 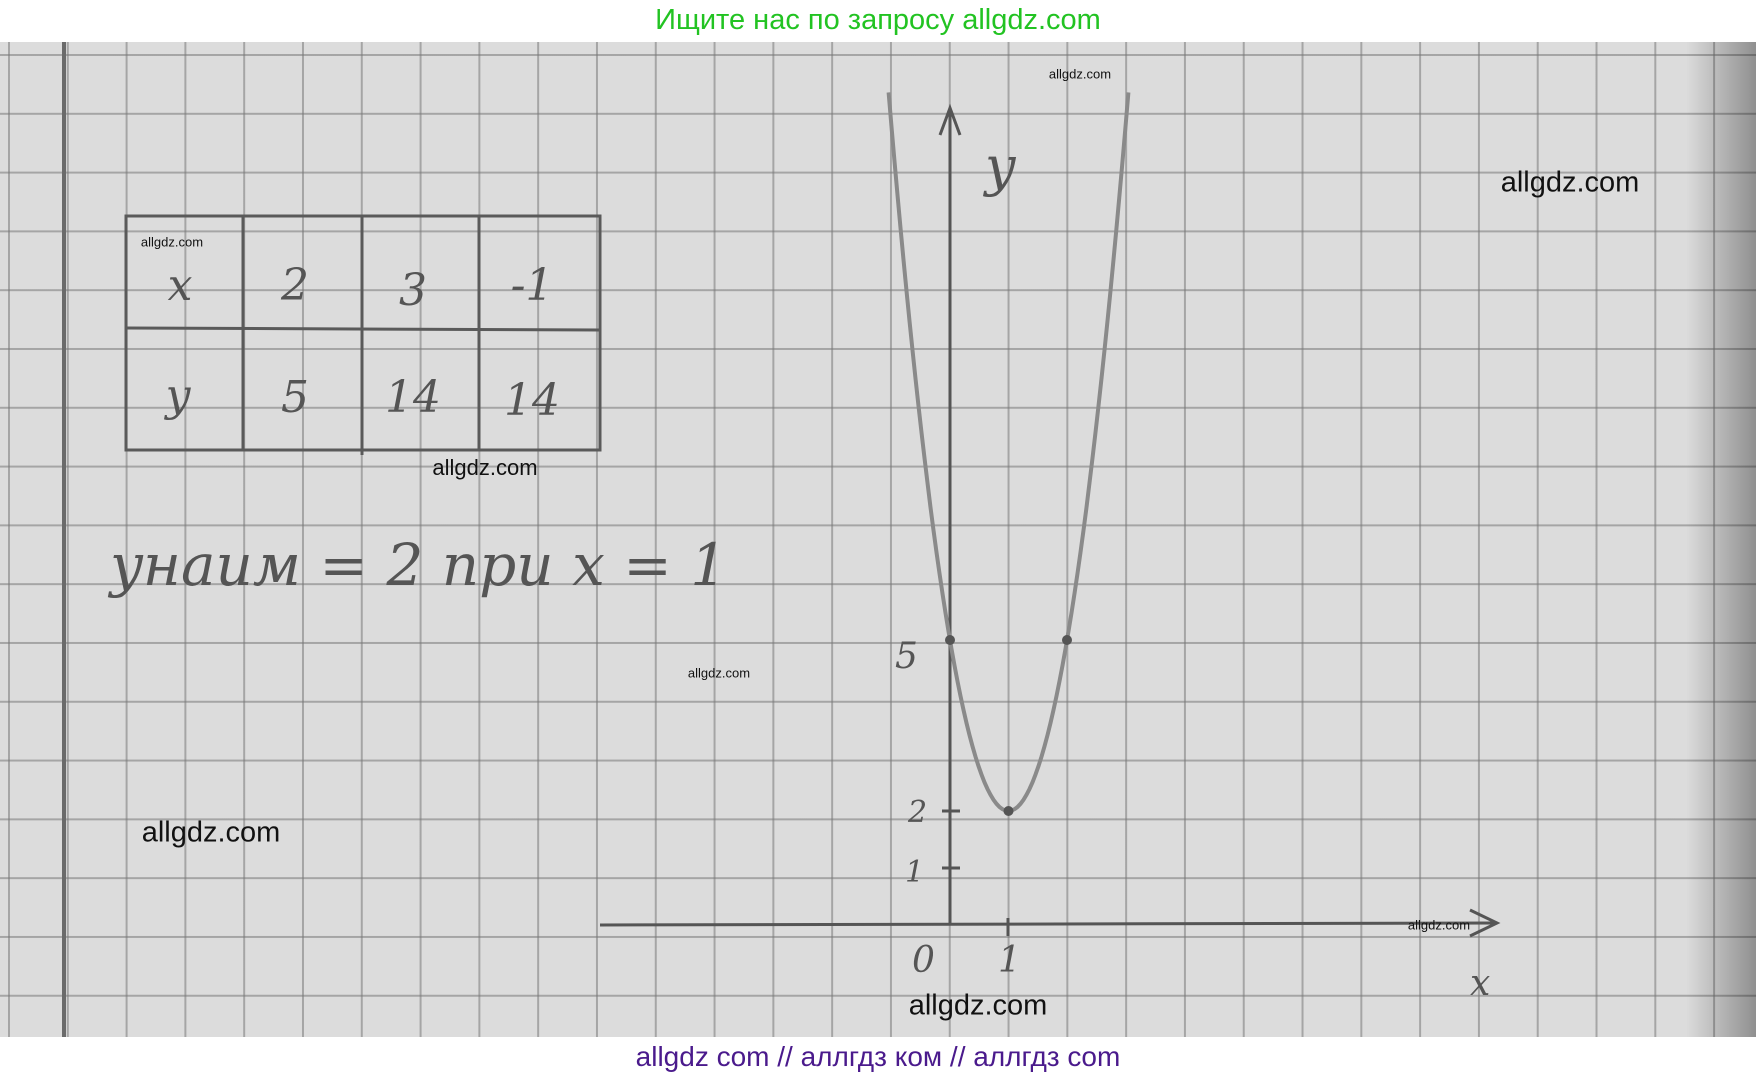 What do you see at coordinates (413, 290) in the screenshot?
I see `table-cell: 3` at bounding box center [413, 290].